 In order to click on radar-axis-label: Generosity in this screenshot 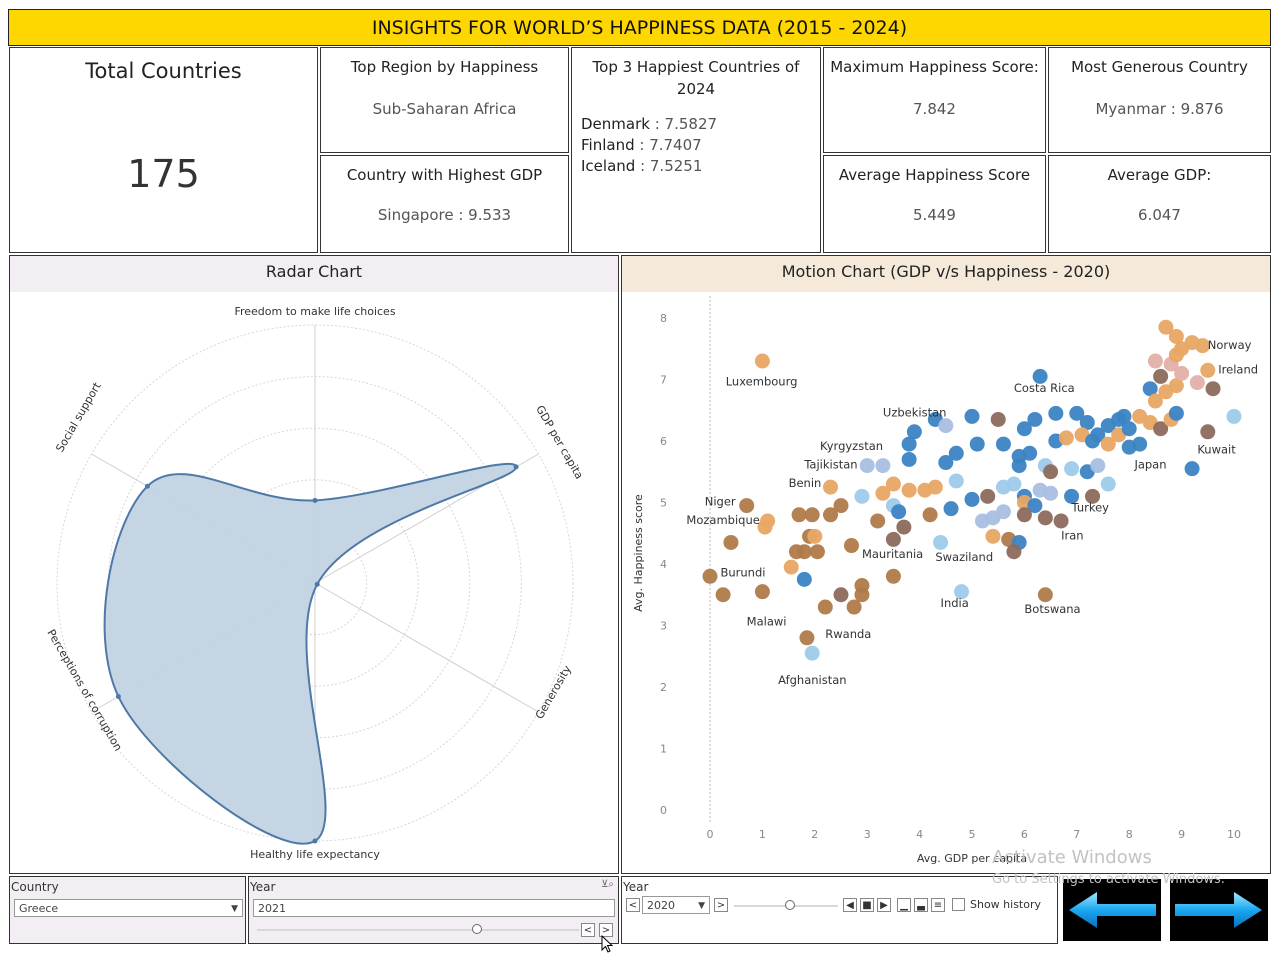, I will do `click(553, 692)`.